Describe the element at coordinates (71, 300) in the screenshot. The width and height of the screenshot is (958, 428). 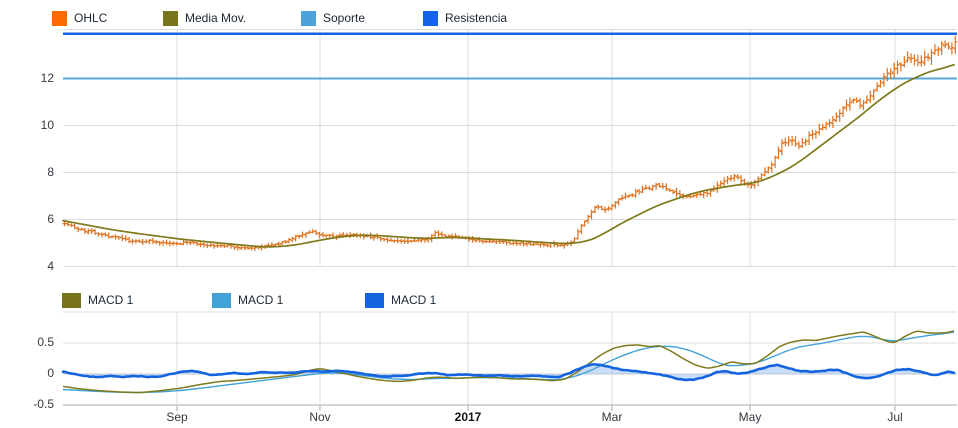
I see `macd-line-swatch` at that location.